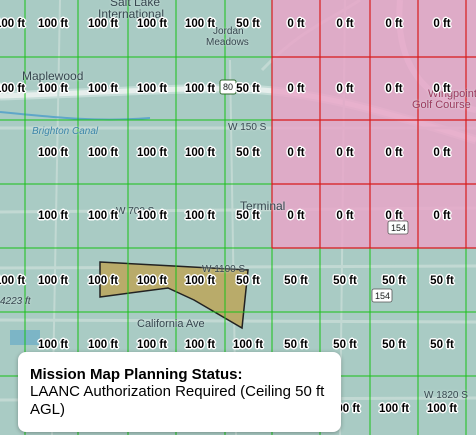  I want to click on route-80-shield, so click(228, 87).